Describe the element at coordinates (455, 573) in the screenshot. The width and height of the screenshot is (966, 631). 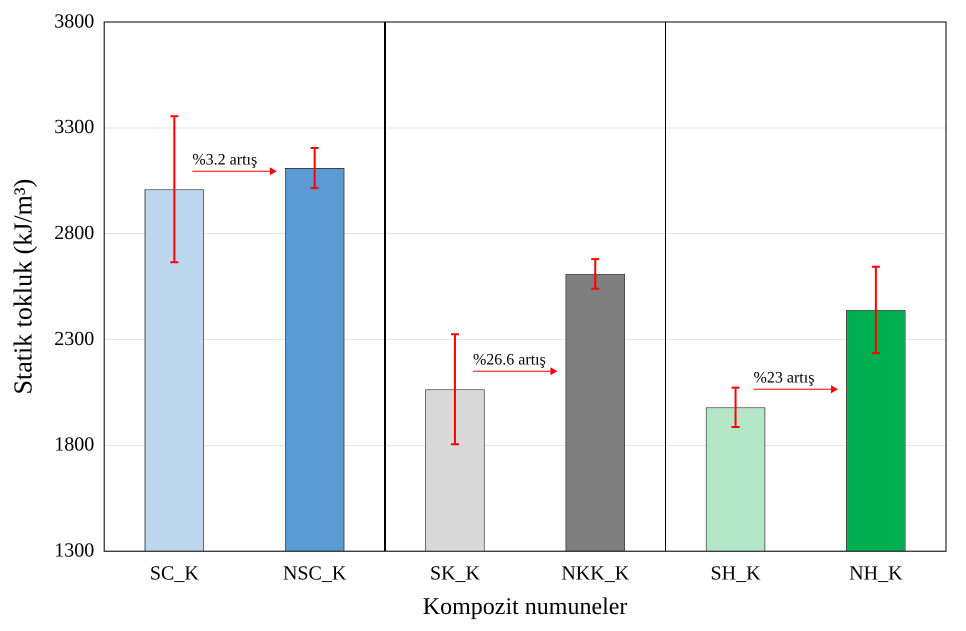
I see `x-tick-label: SK_K` at that location.